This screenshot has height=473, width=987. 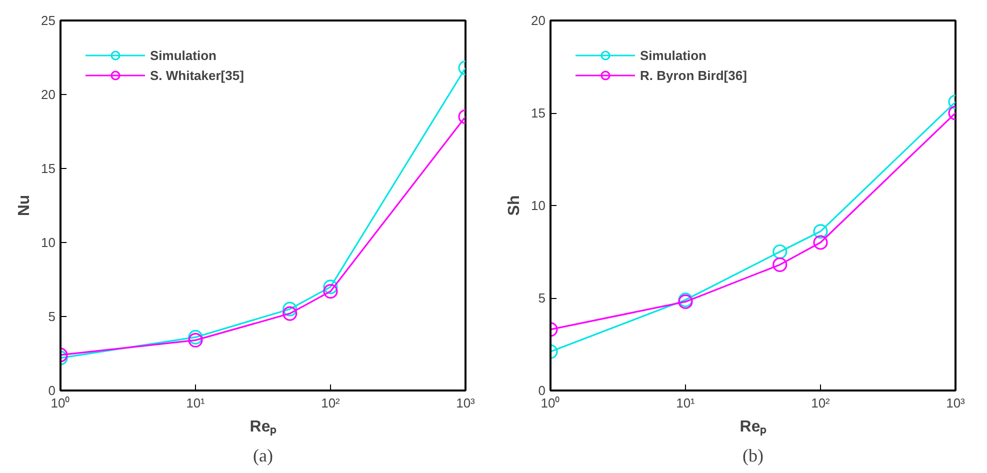 What do you see at coordinates (48, 20) in the screenshot?
I see `y-tick-label: 25` at bounding box center [48, 20].